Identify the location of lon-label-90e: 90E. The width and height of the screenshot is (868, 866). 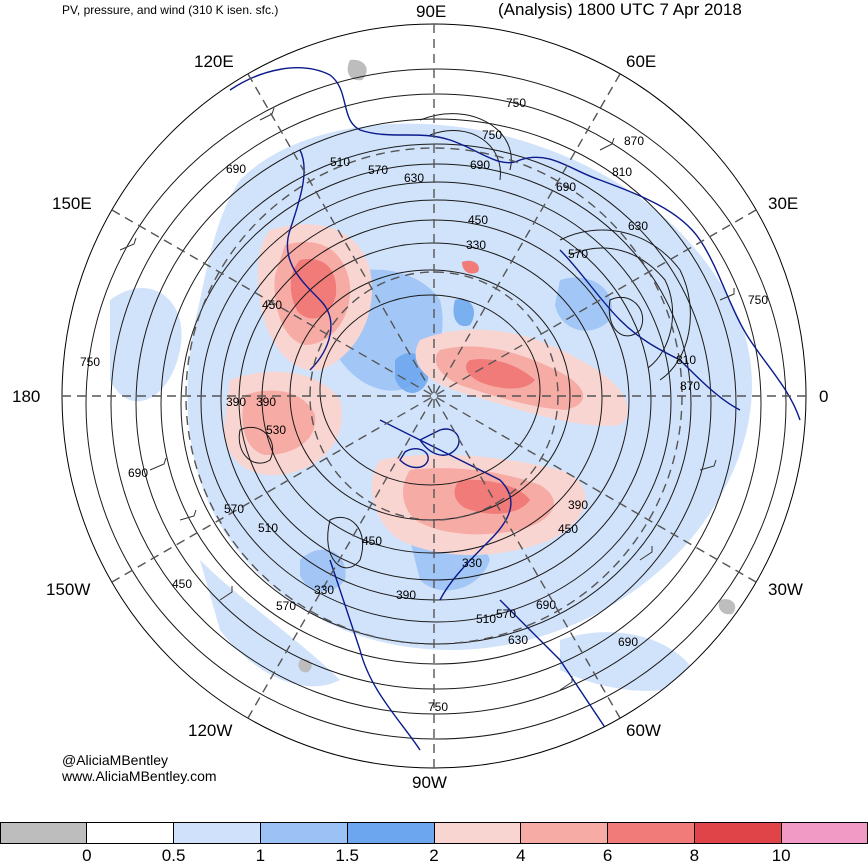
(431, 11).